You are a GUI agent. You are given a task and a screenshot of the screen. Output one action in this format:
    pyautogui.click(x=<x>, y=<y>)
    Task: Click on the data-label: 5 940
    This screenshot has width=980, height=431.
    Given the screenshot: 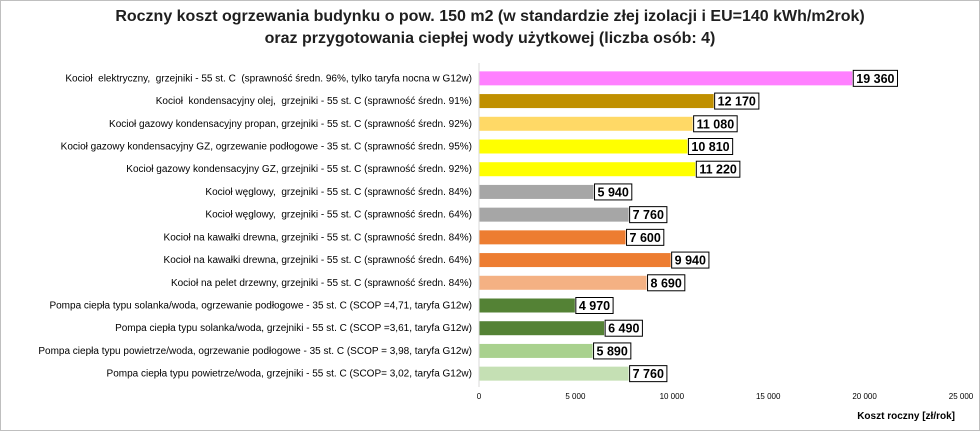 What is the action you would take?
    pyautogui.click(x=613, y=192)
    